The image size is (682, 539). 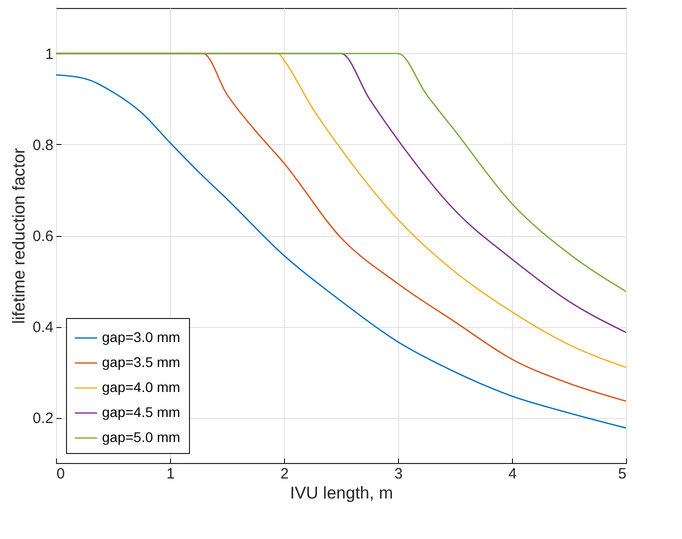 I want to click on y-tick-label: 1, so click(x=49, y=54).